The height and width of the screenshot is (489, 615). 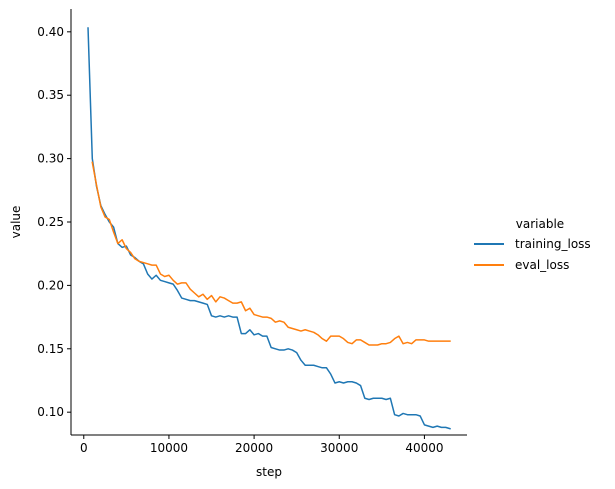 I want to click on y-ticks: 0.10 0.15 0.20 0.25 0.30 0.35 0.40, so click(x=54, y=222).